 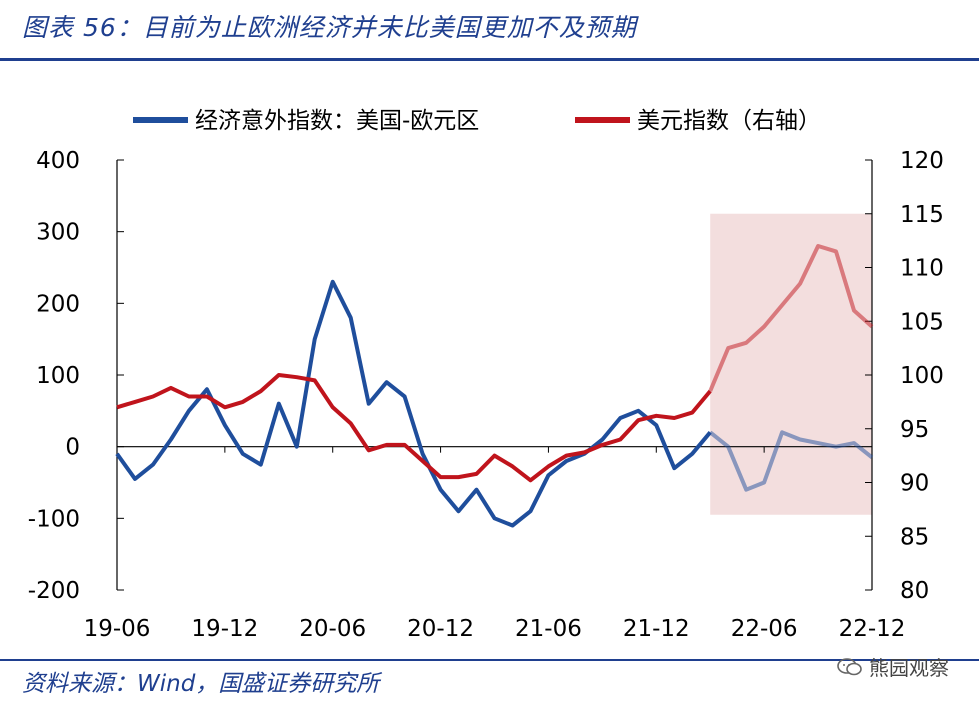 I want to click on series-line-1-forecast, so click(x=791, y=461).